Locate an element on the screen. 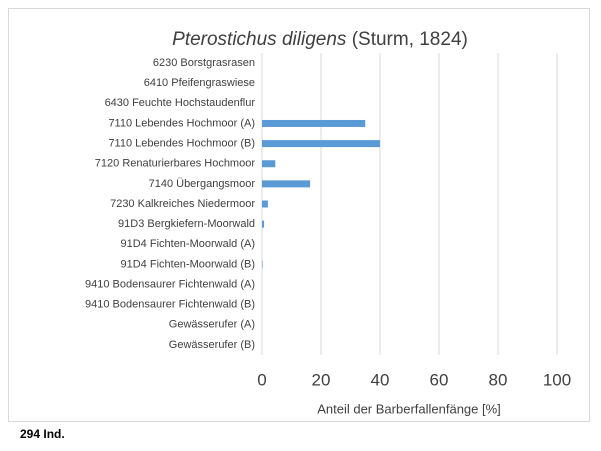 This screenshot has width=601, height=451. y-tick-label: 6410 Pfeifengraswiese is located at coordinates (199, 83).